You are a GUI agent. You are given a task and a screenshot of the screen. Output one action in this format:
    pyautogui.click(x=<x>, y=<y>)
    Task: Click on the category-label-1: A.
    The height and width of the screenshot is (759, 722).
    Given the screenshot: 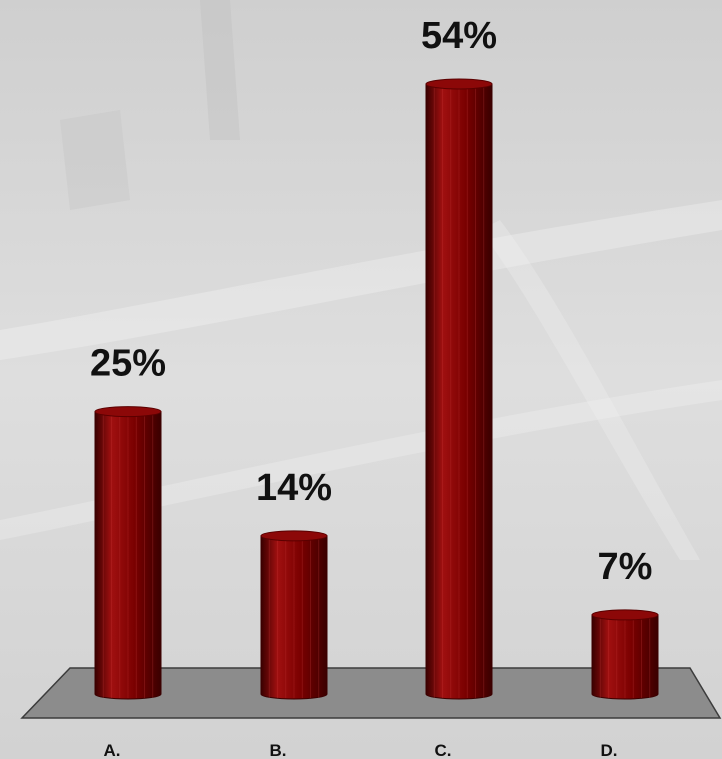 What is the action you would take?
    pyautogui.click(x=112, y=750)
    